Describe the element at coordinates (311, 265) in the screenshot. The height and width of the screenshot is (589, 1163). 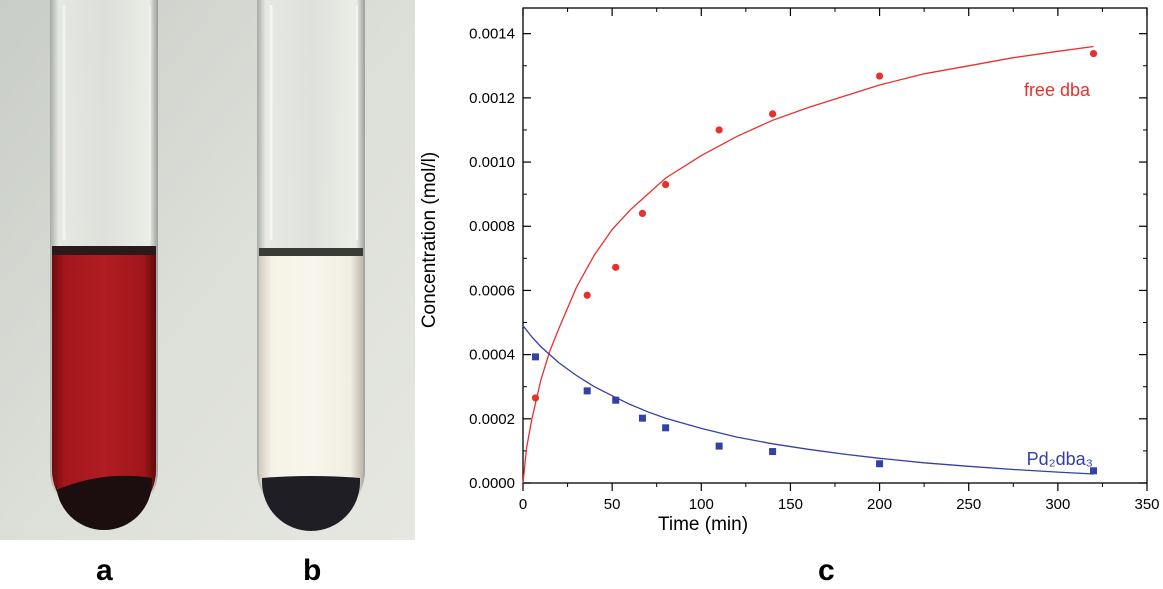
I see `test-tube-b` at that location.